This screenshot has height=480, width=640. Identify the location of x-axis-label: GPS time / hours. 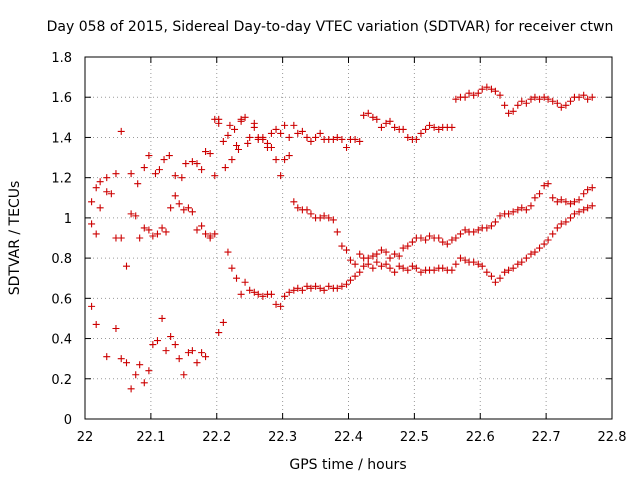
(347, 465).